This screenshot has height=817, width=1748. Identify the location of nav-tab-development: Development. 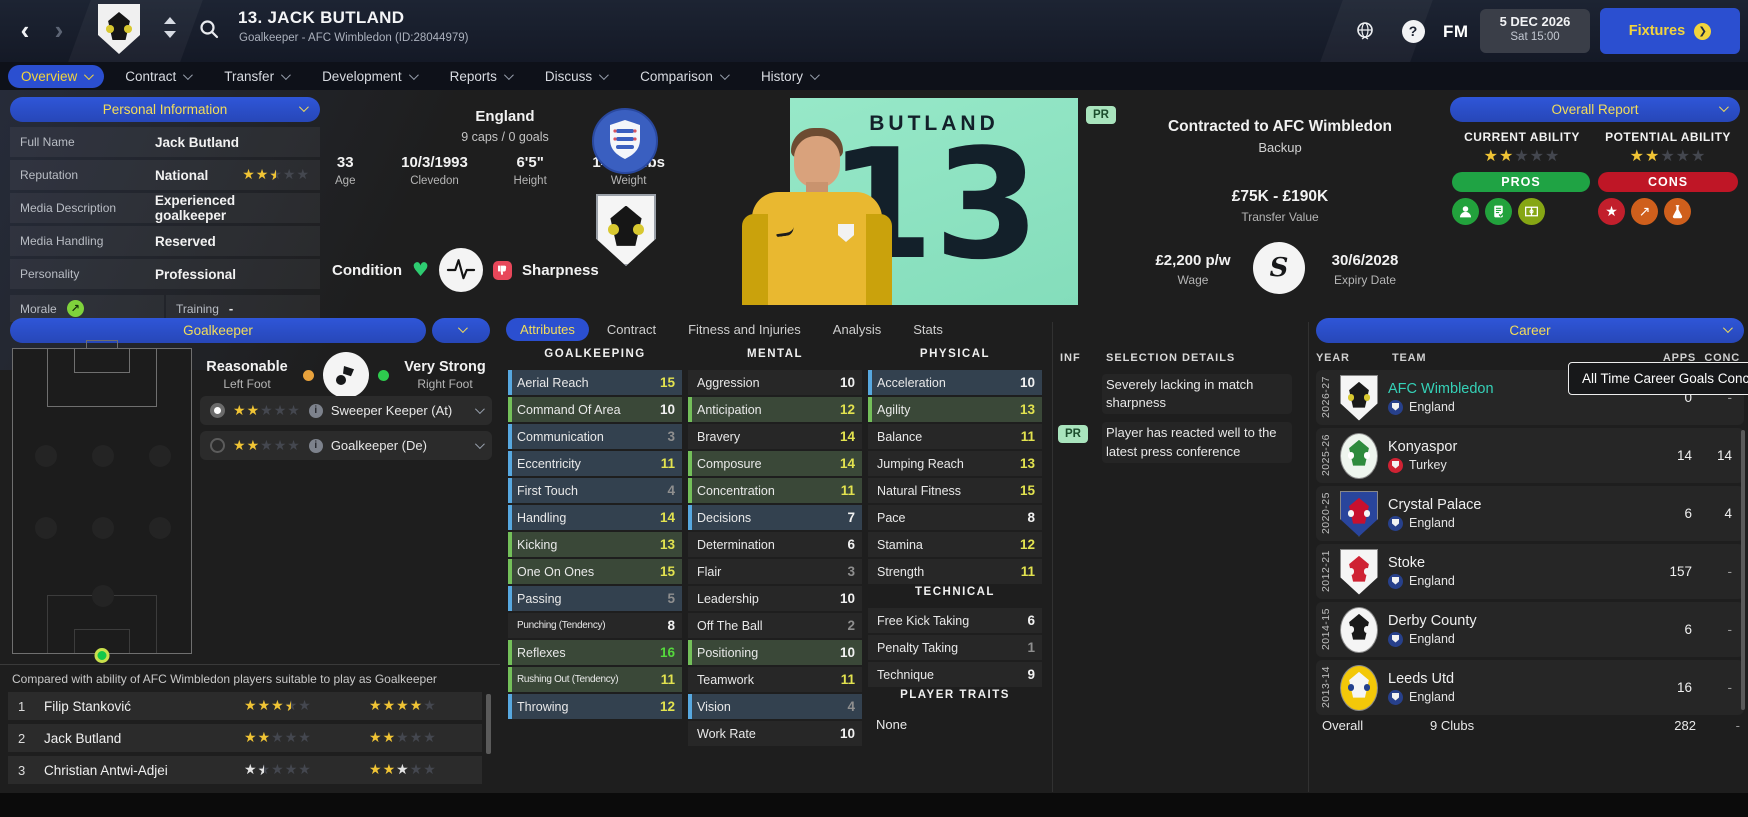
(369, 76).